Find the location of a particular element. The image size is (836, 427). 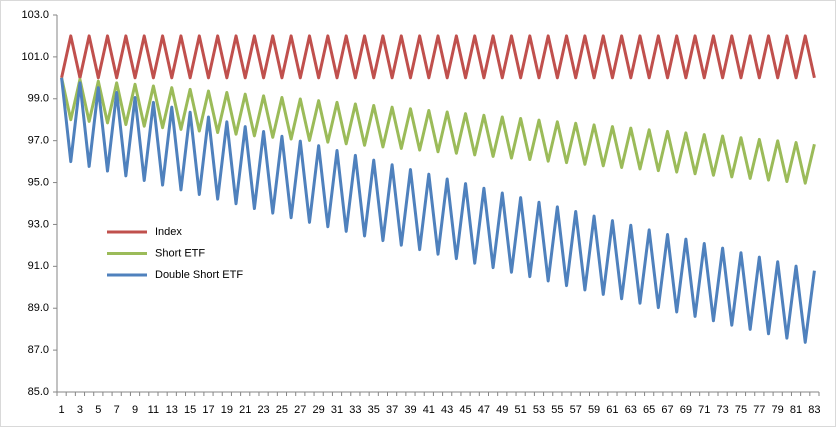

legend-label: Short ETF is located at coordinates (180, 253).